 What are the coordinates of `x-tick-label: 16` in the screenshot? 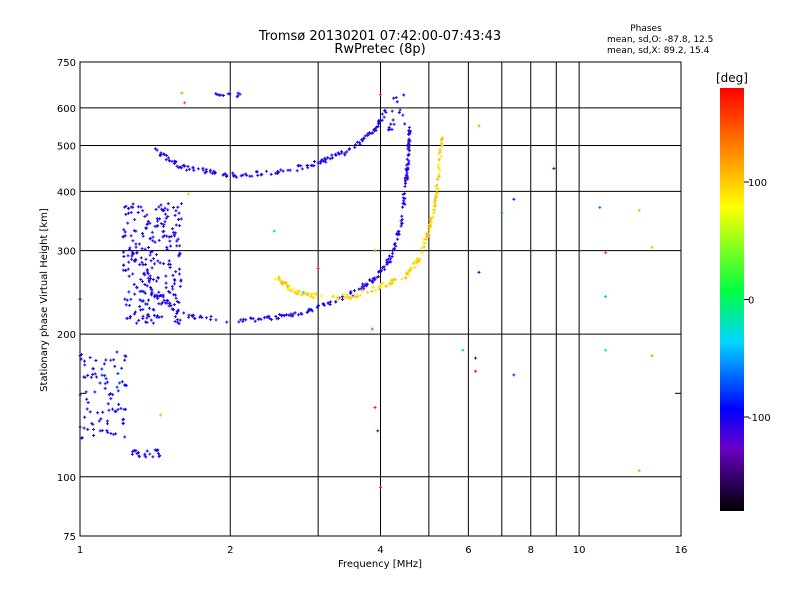 It's located at (681, 550).